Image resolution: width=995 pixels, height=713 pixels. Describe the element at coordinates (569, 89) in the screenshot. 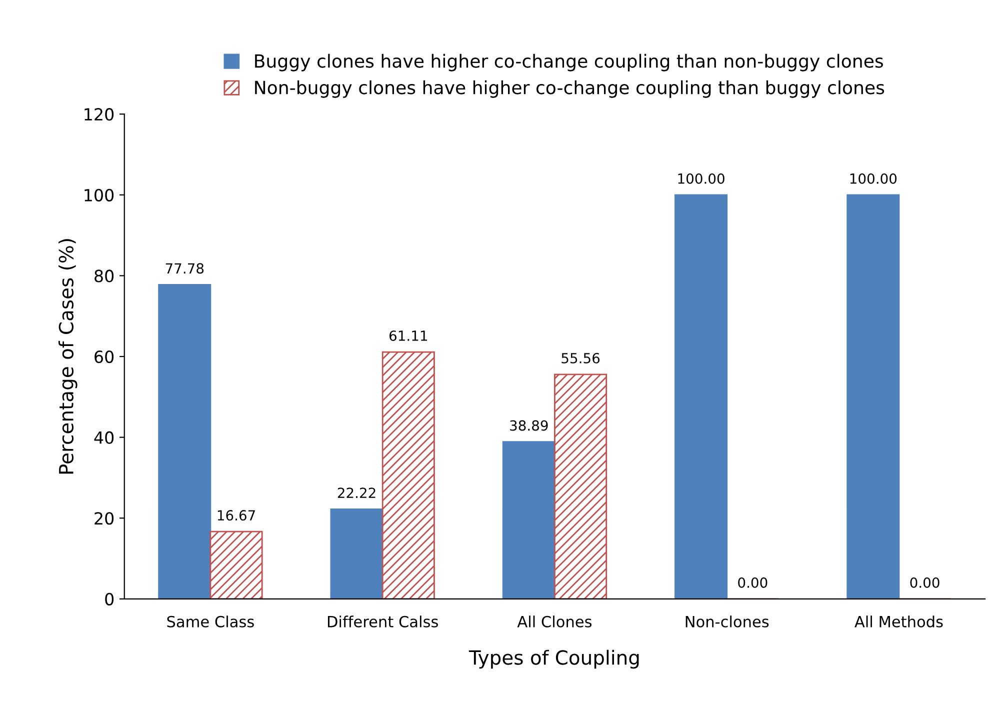

I see `legend-label: Non-buggy clones have higher co-change coupling than buggy clones` at that location.